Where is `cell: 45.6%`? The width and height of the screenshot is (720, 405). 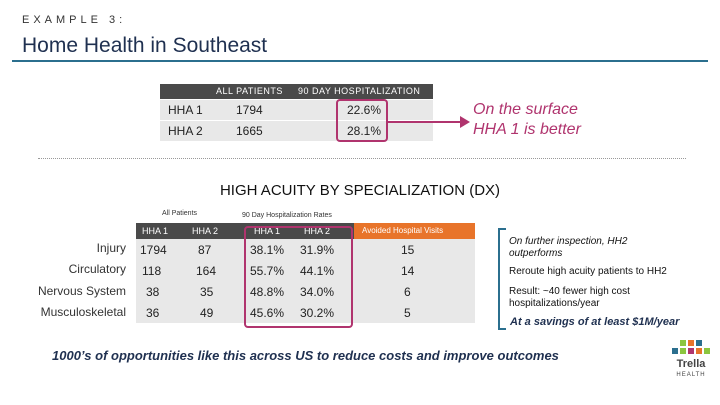 cell: 45.6% is located at coordinates (267, 313).